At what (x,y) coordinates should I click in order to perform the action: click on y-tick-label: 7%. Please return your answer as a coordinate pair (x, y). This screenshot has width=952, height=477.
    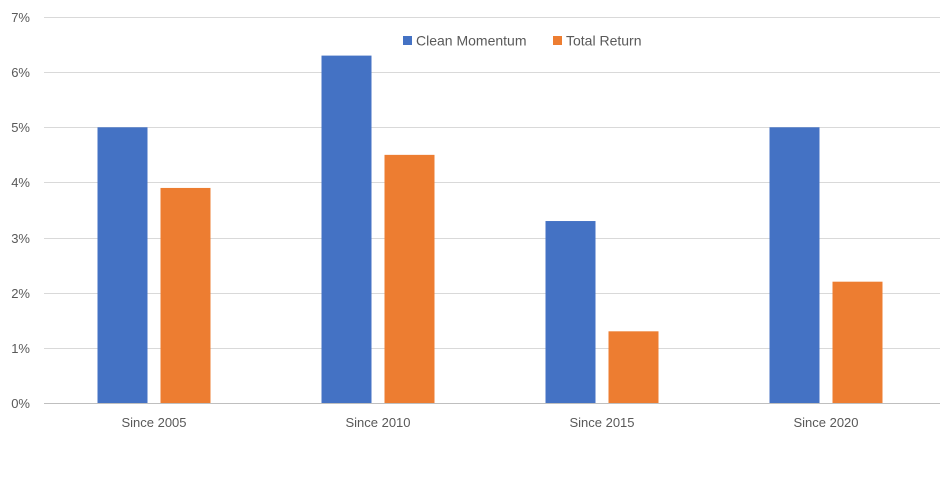
    Looking at the image, I should click on (20, 17).